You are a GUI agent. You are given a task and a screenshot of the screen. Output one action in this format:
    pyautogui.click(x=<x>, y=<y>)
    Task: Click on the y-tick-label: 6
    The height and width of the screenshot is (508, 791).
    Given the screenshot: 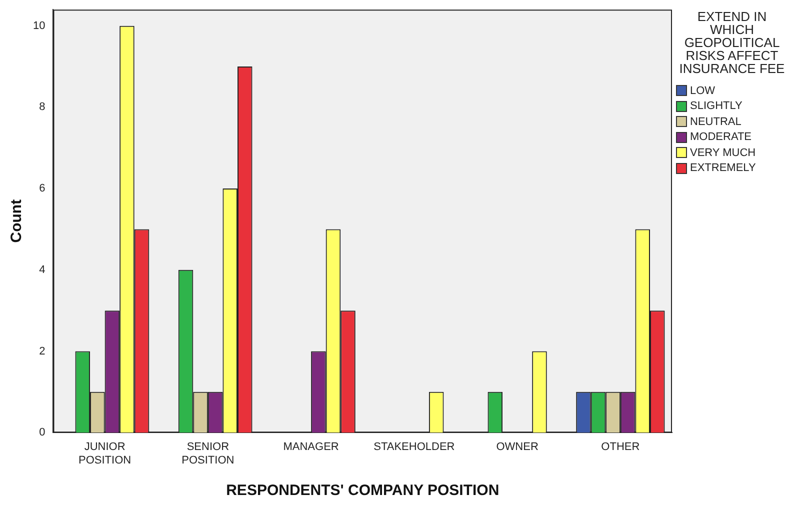 What is the action you would take?
    pyautogui.click(x=42, y=188)
    